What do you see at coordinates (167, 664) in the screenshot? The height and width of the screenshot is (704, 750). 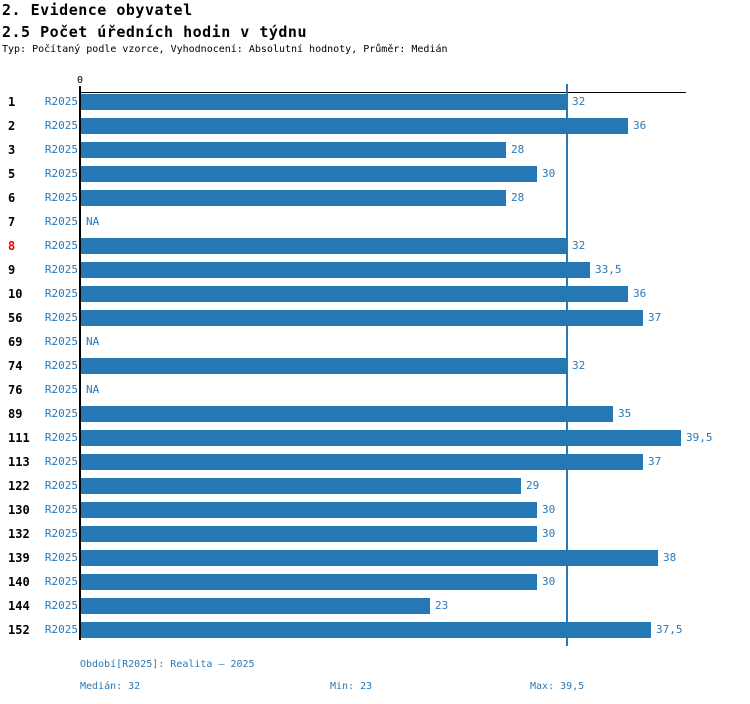 I see `footer-period-note: Období[R2025]: Realita – 2025` at bounding box center [167, 664].